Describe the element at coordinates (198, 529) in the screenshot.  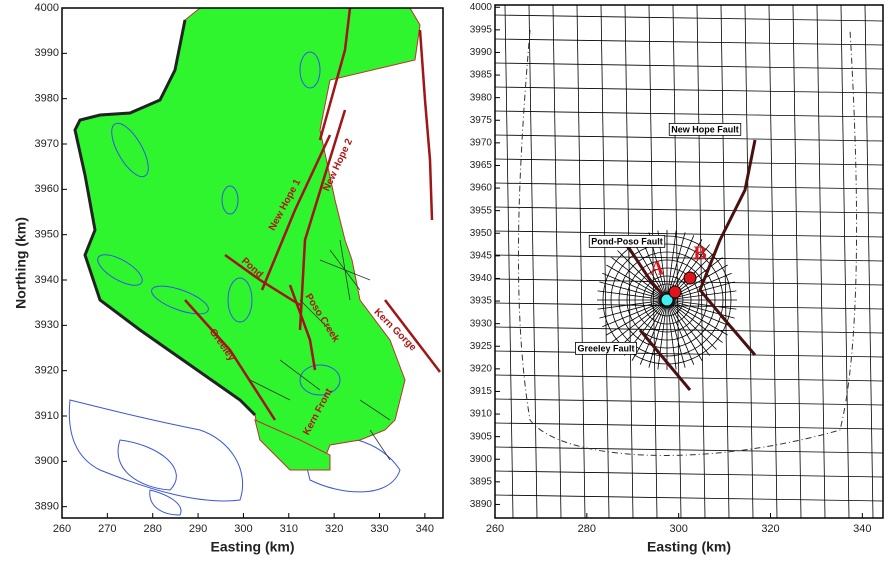
I see `x-tick-label: 290` at that location.